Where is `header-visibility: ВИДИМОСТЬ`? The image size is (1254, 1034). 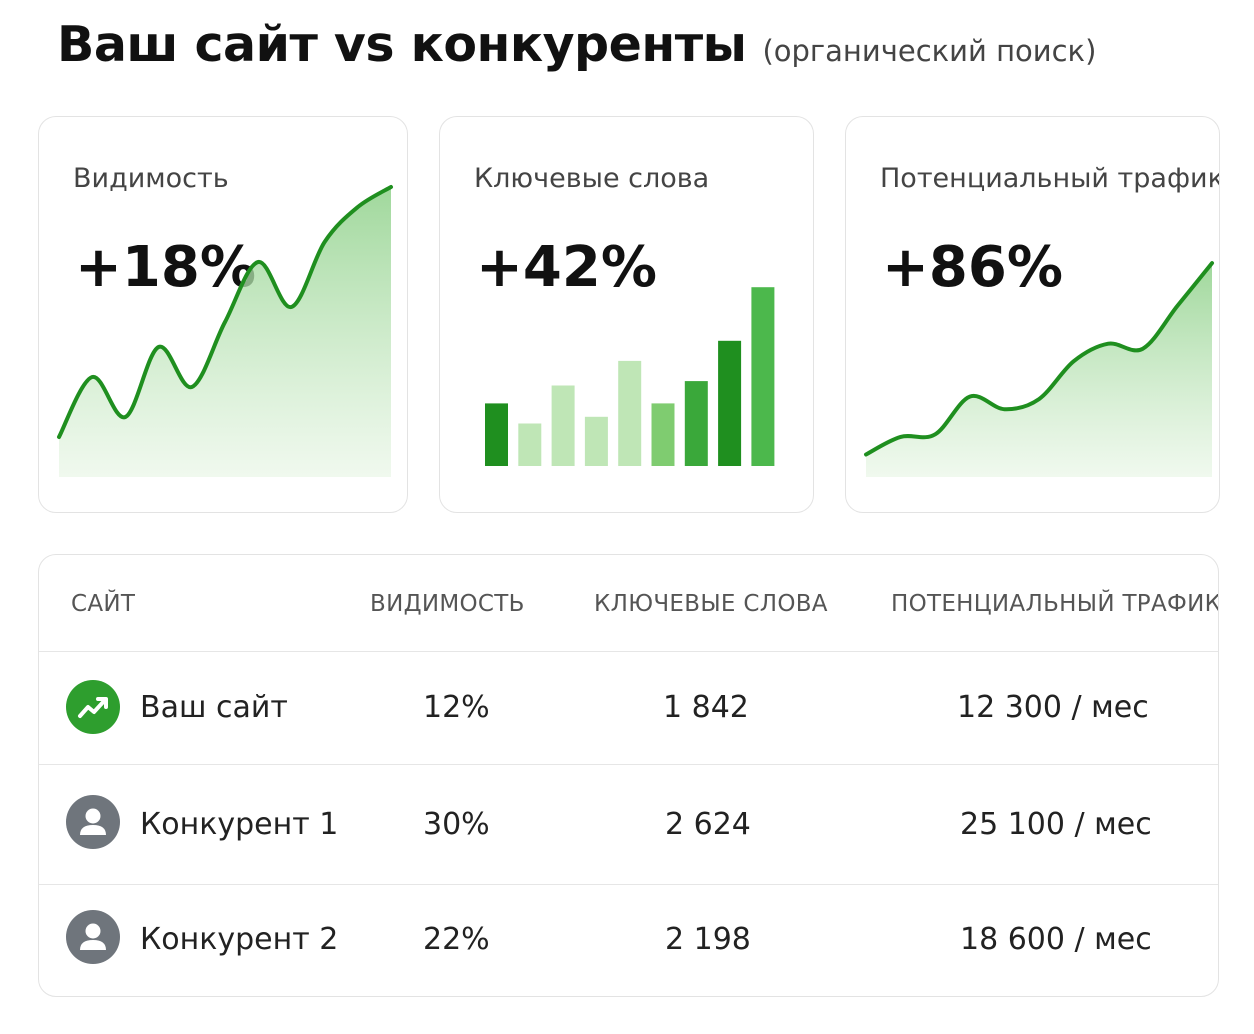
header-visibility: ВИДИМОСТЬ is located at coordinates (447, 604).